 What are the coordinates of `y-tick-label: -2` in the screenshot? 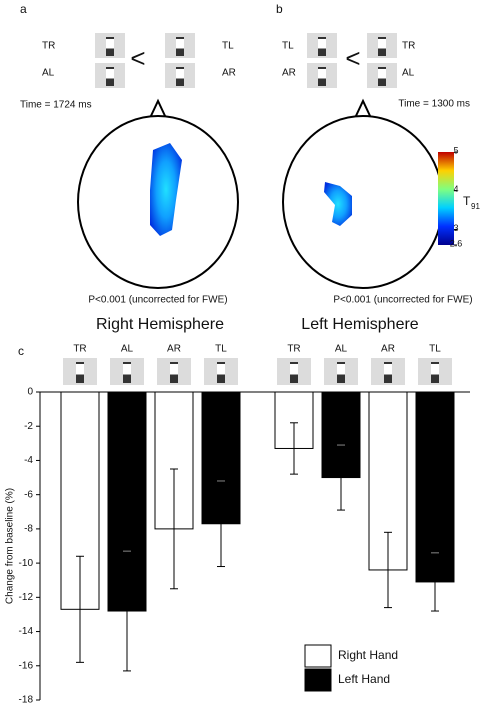 It's located at (28, 426).